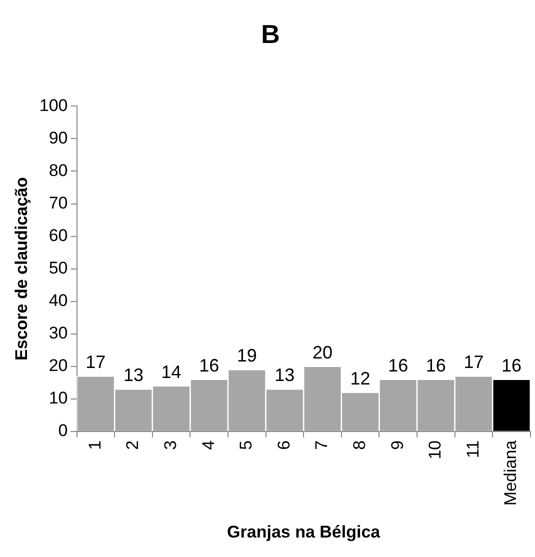 This screenshot has height=557, width=535. I want to click on y-tick-label: 60, so click(58, 235).